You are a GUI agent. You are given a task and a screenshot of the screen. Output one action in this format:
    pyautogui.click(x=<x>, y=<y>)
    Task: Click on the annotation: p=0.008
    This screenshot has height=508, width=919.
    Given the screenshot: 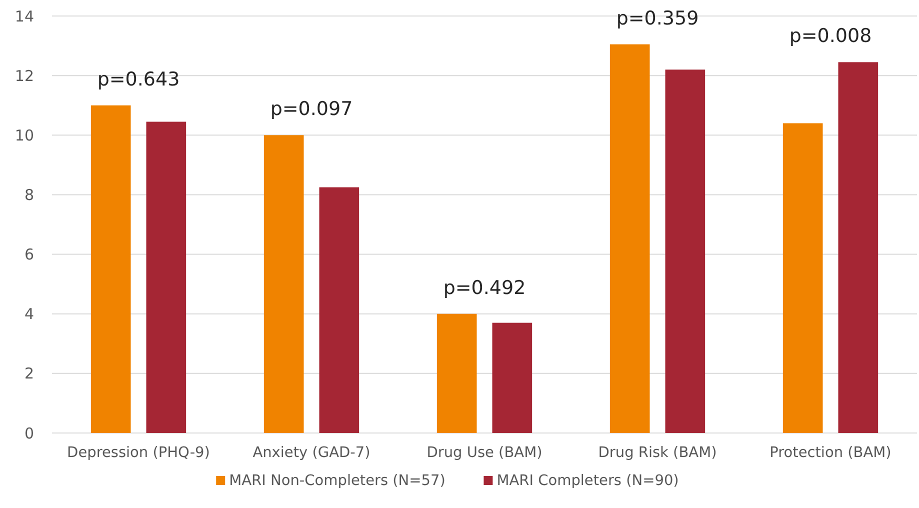 What is the action you would take?
    pyautogui.click(x=830, y=36)
    